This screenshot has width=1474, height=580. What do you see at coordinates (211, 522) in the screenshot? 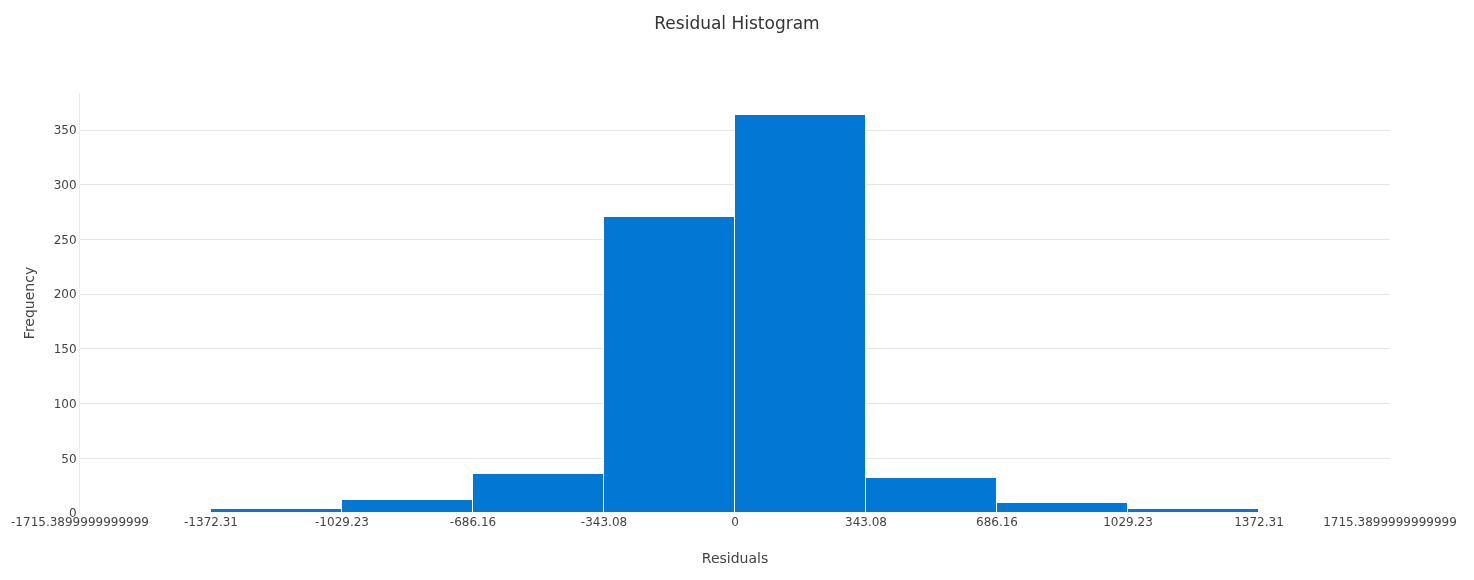
I see `x-tick-label: -1372.31` at bounding box center [211, 522].